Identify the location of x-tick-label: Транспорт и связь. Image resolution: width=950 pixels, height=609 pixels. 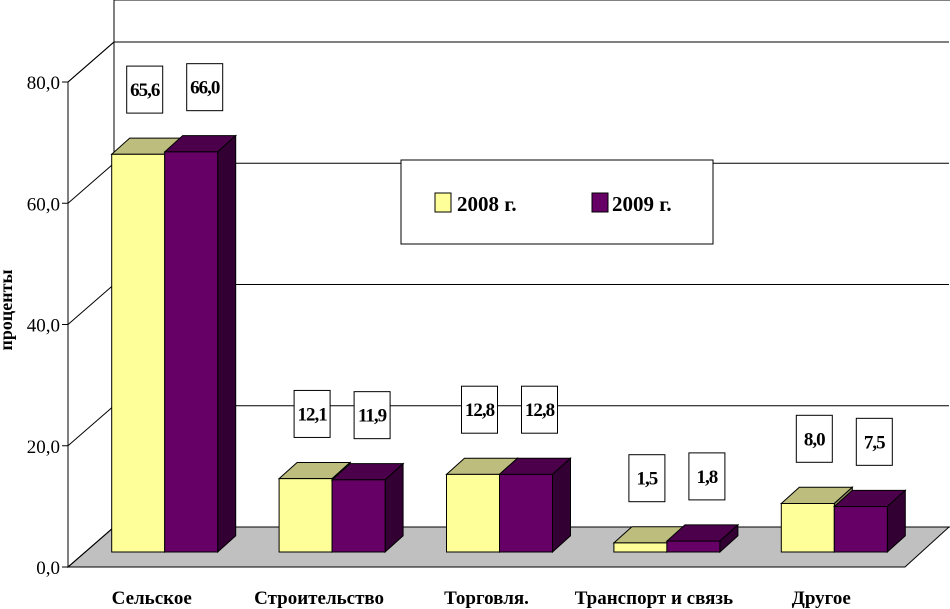
(654, 598).